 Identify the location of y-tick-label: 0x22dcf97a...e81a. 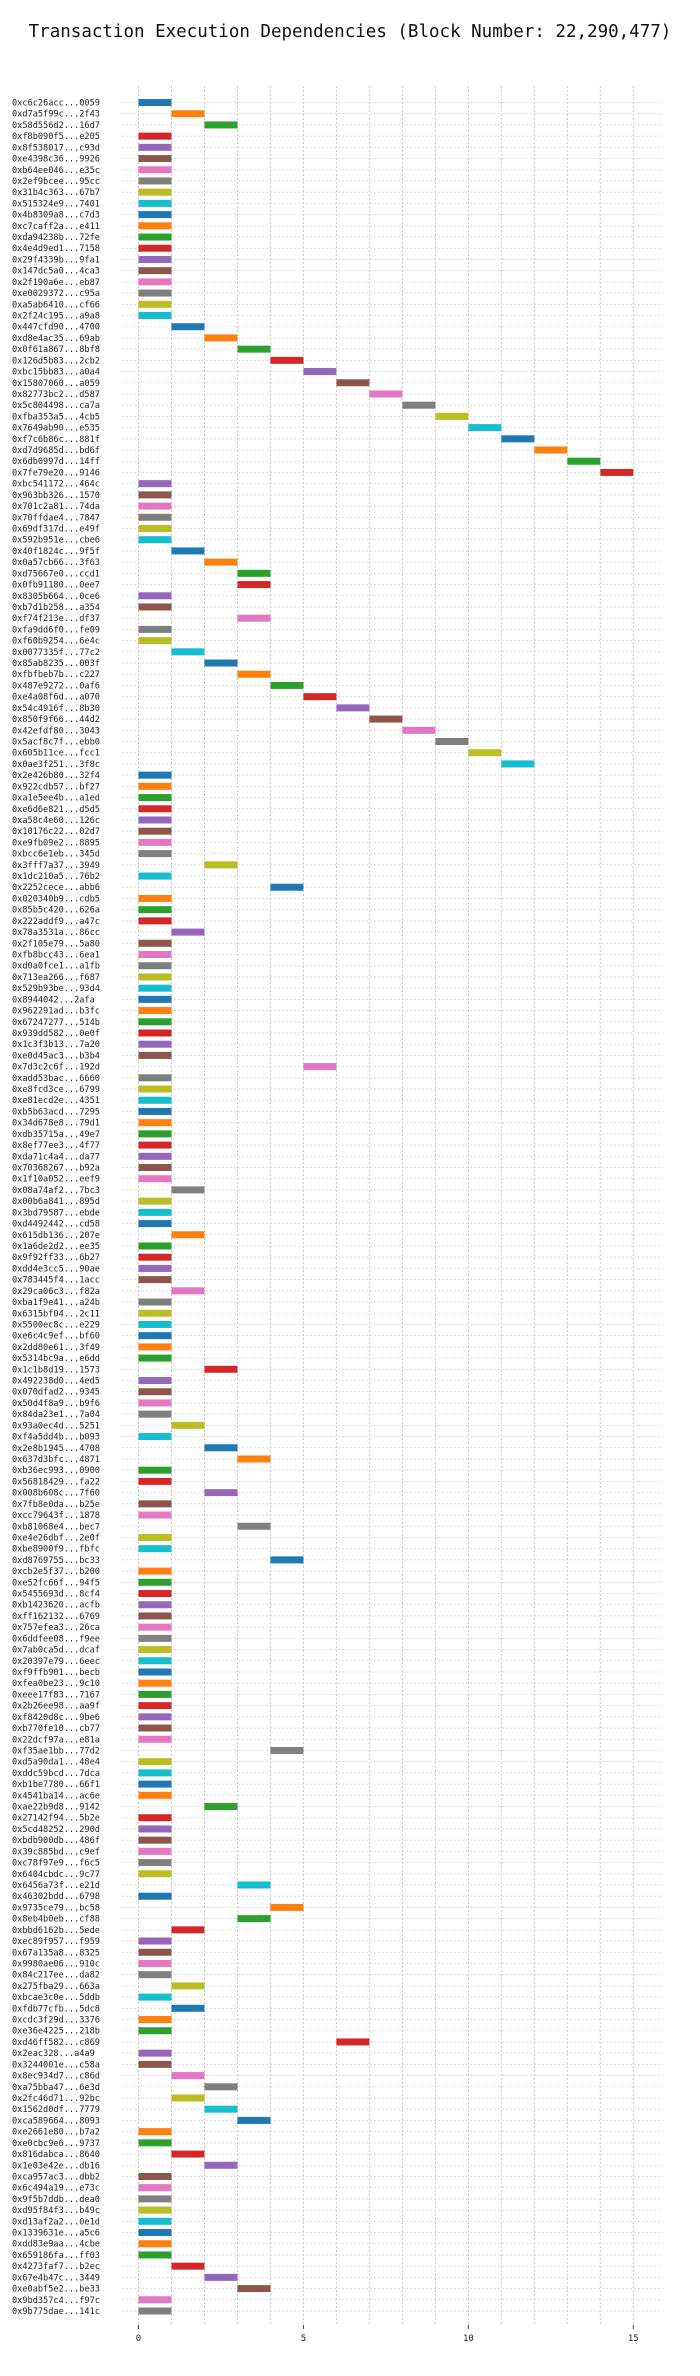
(56, 1740).